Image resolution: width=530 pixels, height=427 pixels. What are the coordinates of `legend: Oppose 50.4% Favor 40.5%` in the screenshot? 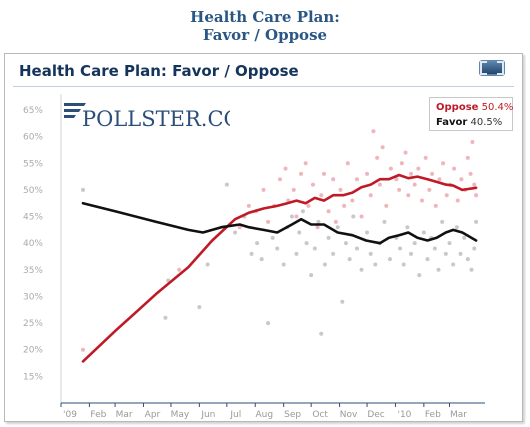 It's located at (471, 114).